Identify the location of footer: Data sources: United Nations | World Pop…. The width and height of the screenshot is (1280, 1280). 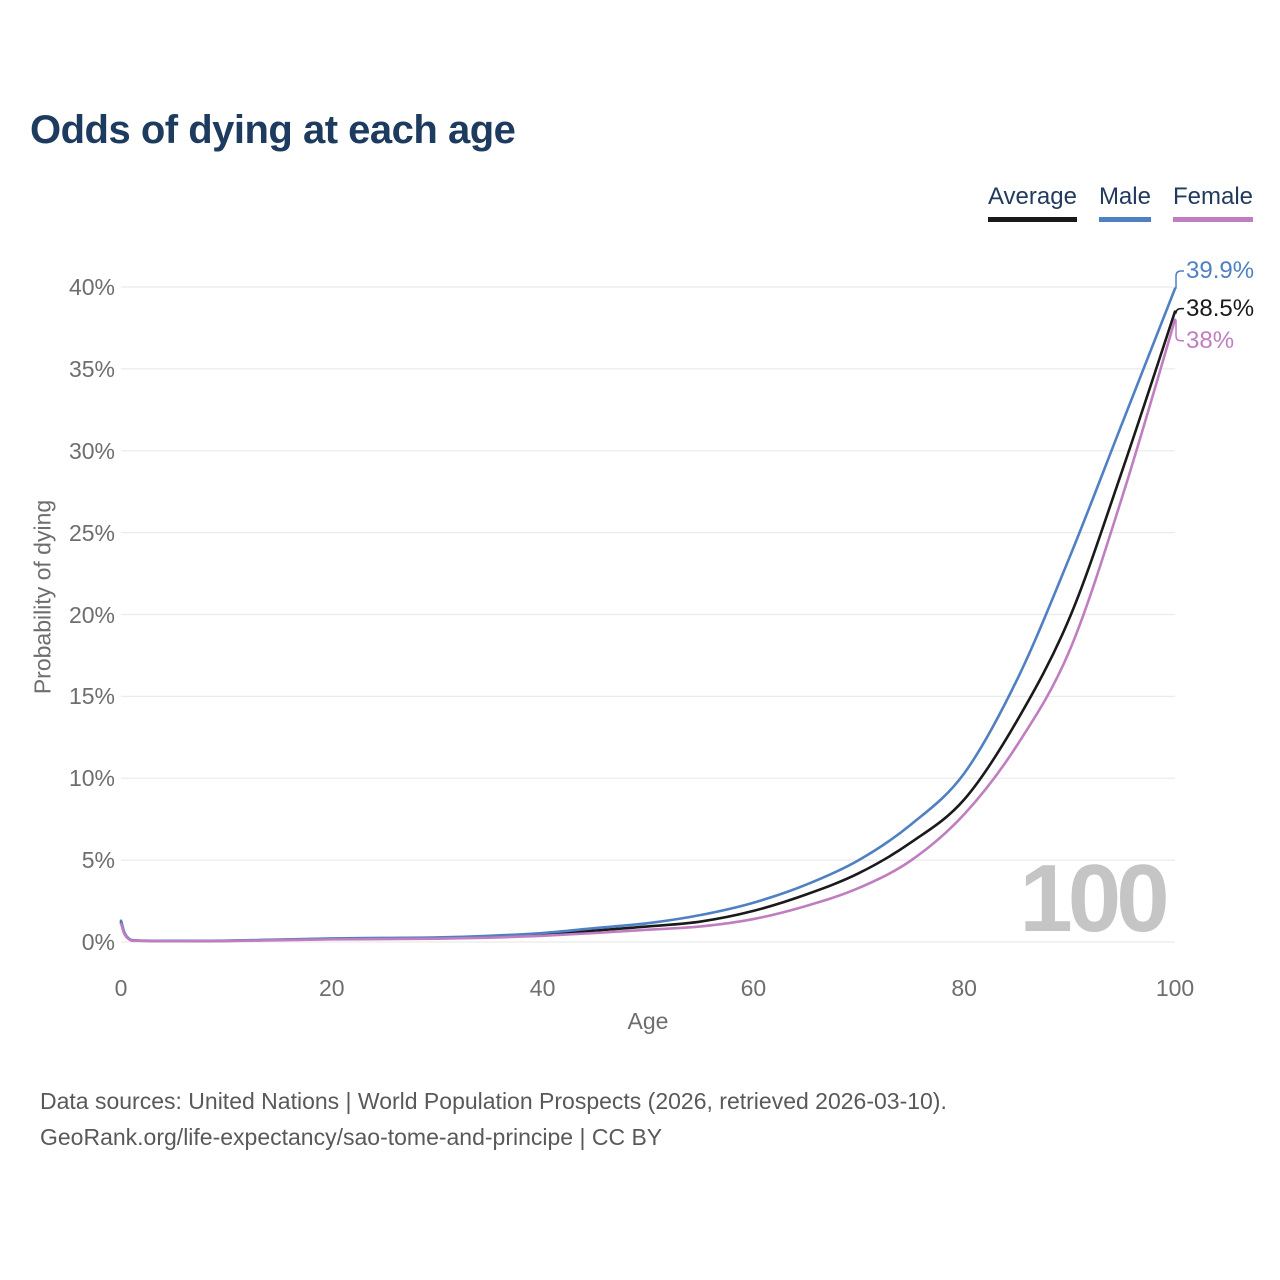
(493, 1119).